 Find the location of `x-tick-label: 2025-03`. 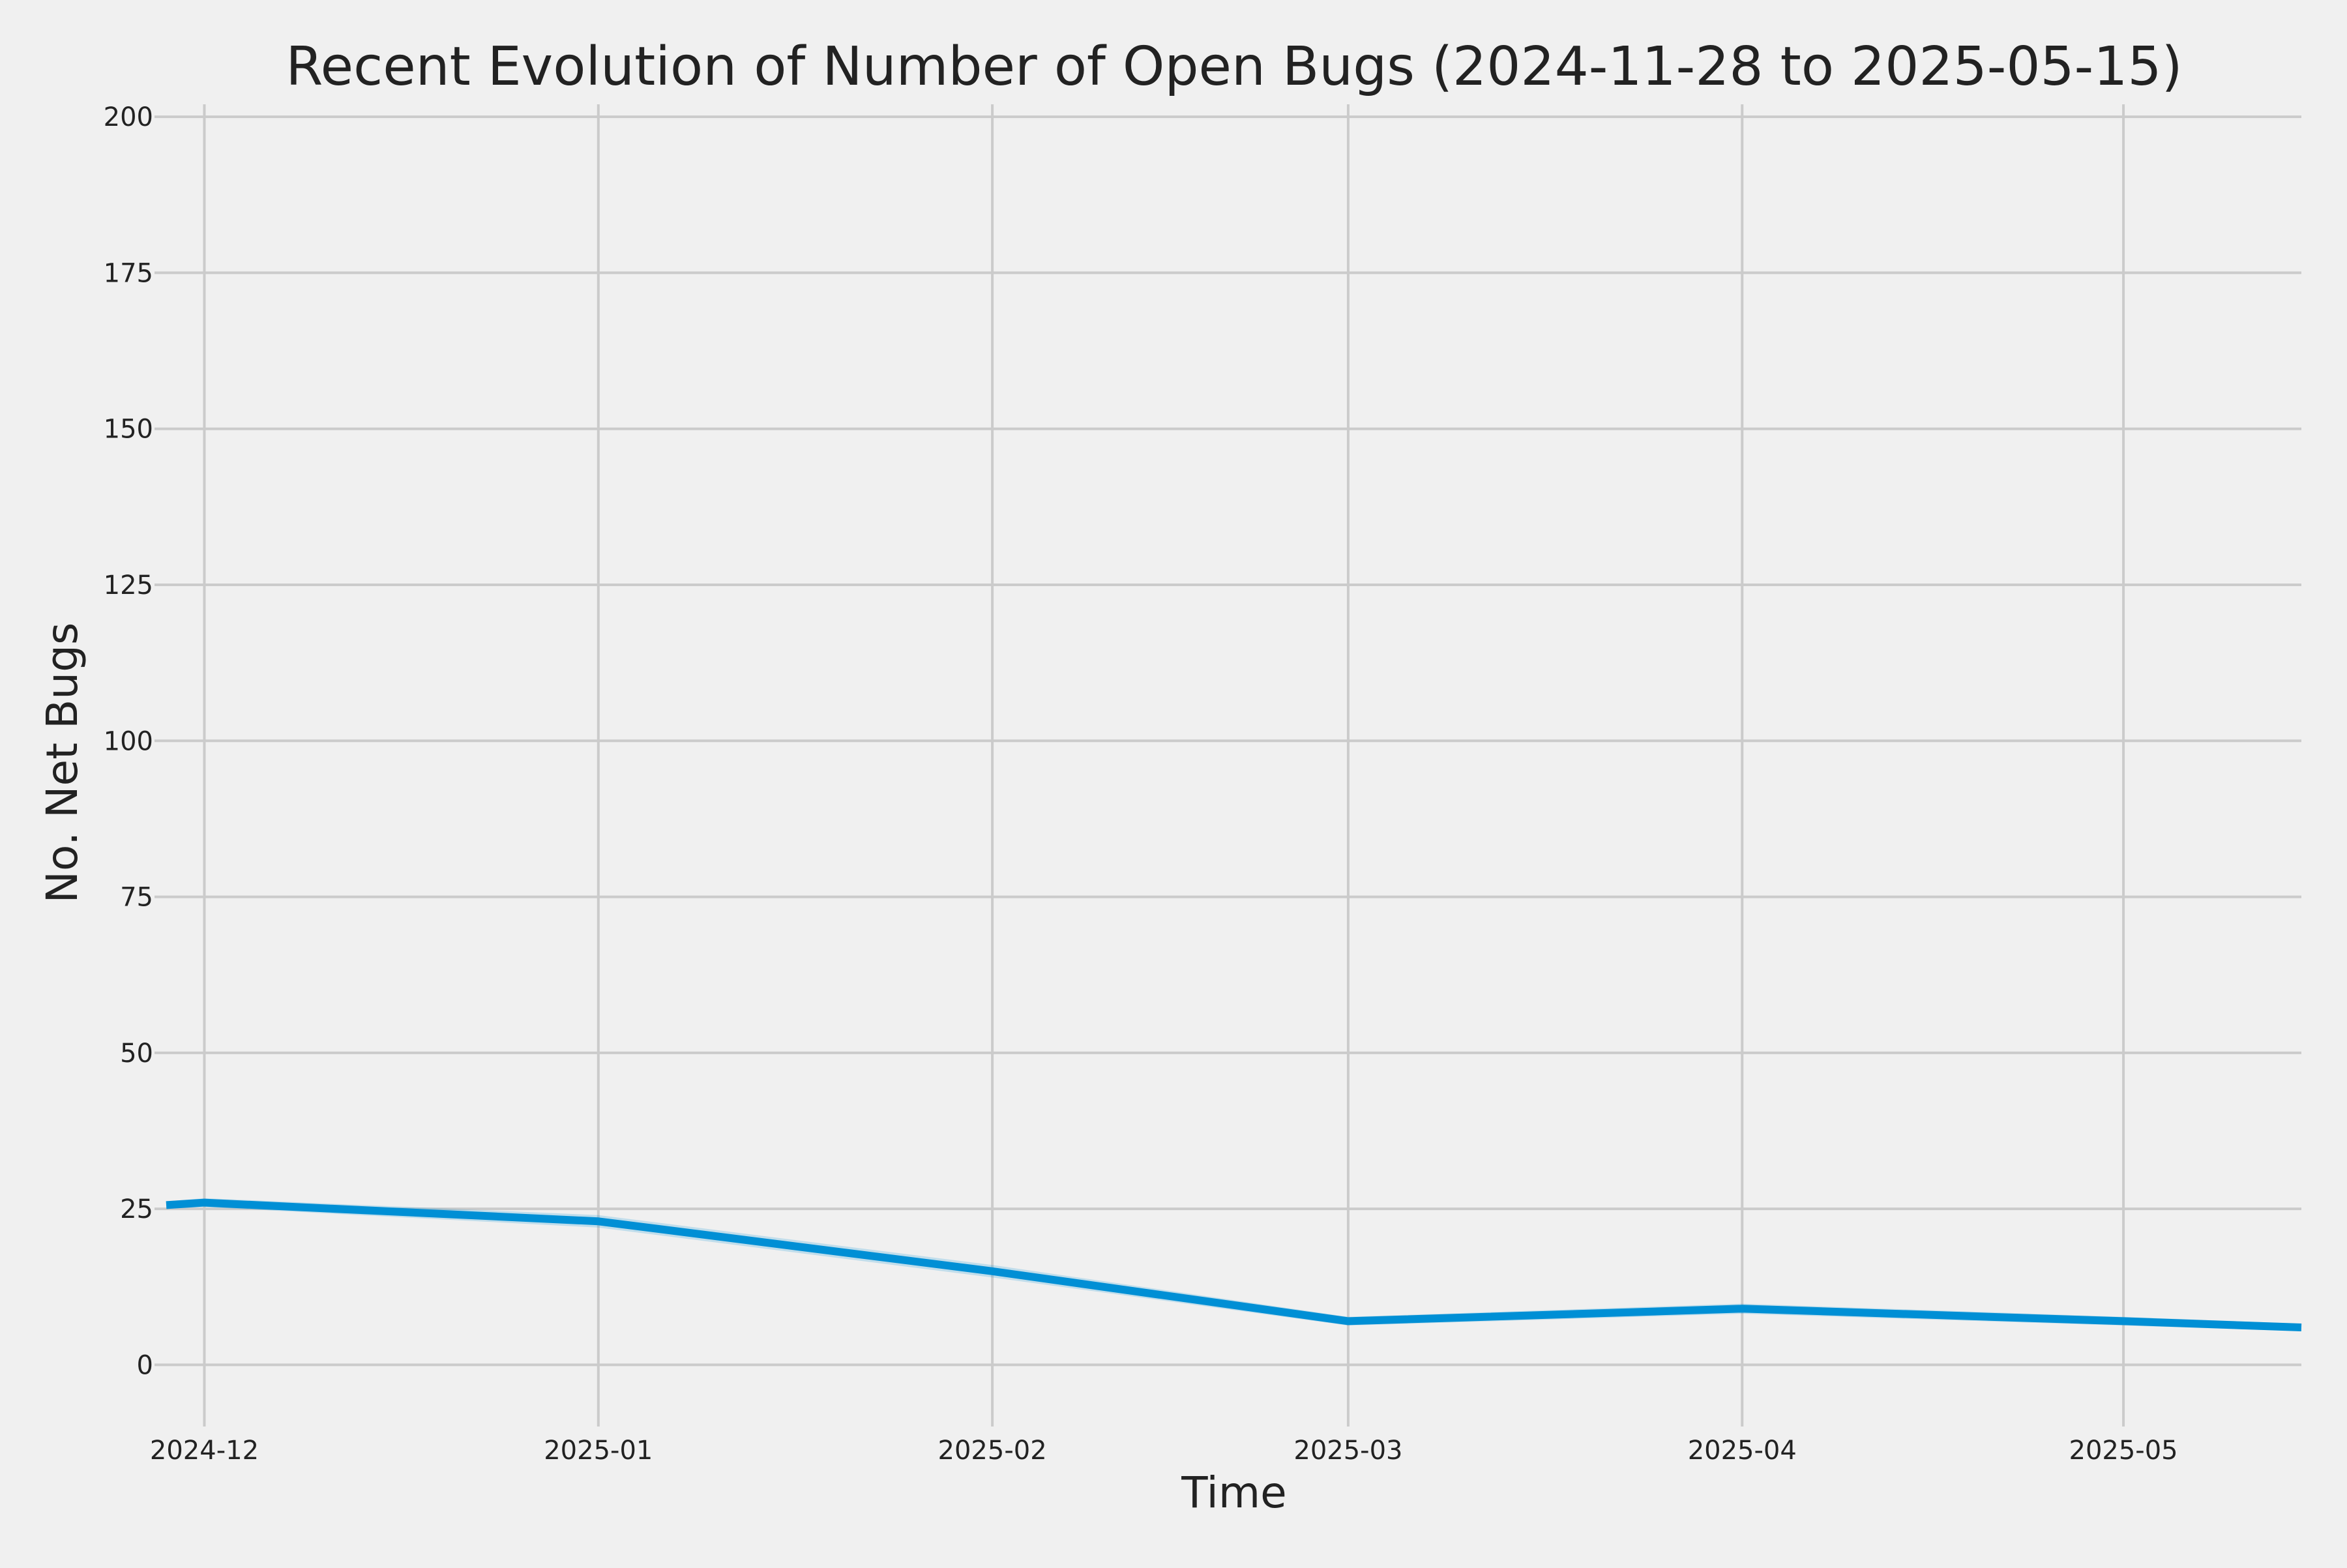

x-tick-label: 2025-03 is located at coordinates (1347, 1451).